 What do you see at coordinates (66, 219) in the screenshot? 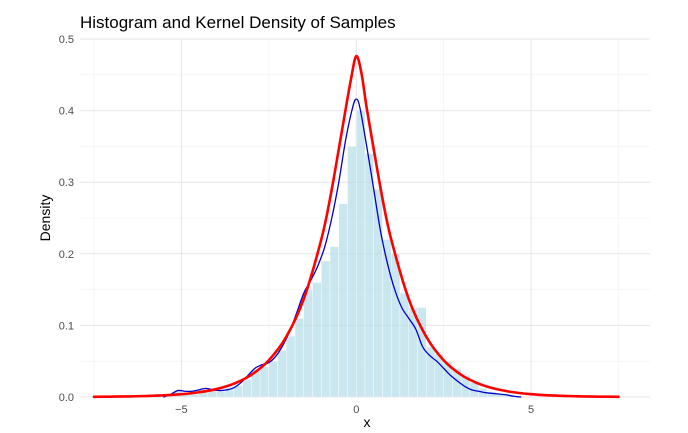
I see `y-axis-tick-labels: 0.0 0.1 0.2 0.3 0.4 0.5` at bounding box center [66, 219].